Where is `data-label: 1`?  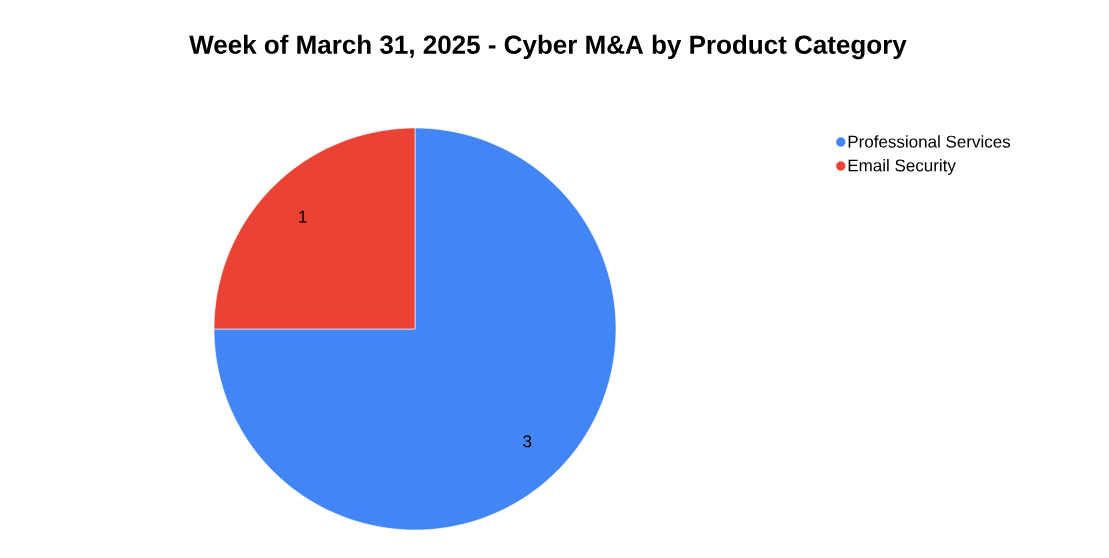
data-label: 1 is located at coordinates (303, 216).